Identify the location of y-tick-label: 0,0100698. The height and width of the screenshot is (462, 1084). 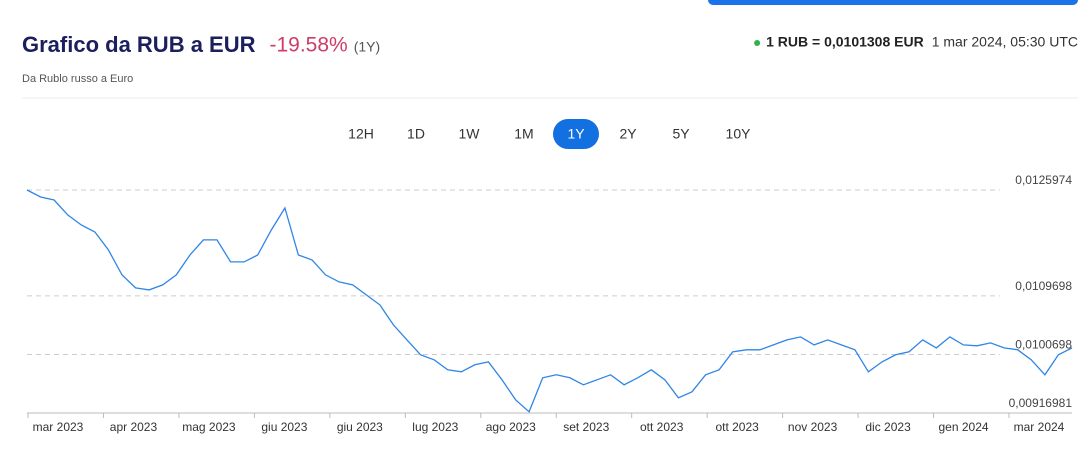
(1043, 345).